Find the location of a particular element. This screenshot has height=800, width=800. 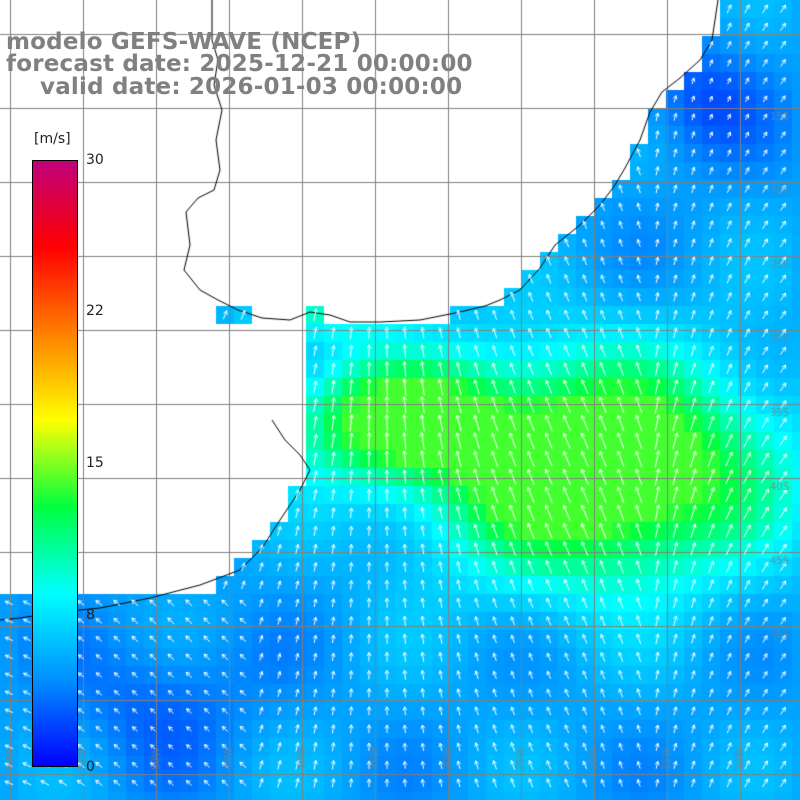

forecast-date: forecast date: 2025-12-21 00:00:00 is located at coordinates (239, 64).